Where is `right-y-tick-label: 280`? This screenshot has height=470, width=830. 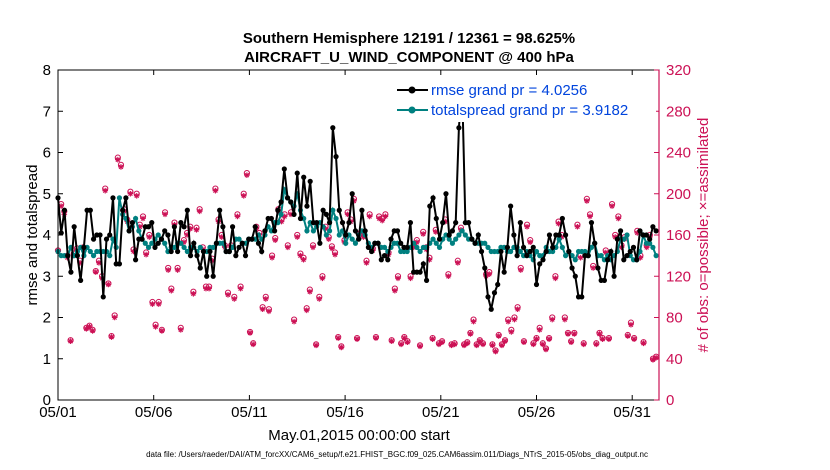 right-y-tick-label: 280 is located at coordinates (678, 111).